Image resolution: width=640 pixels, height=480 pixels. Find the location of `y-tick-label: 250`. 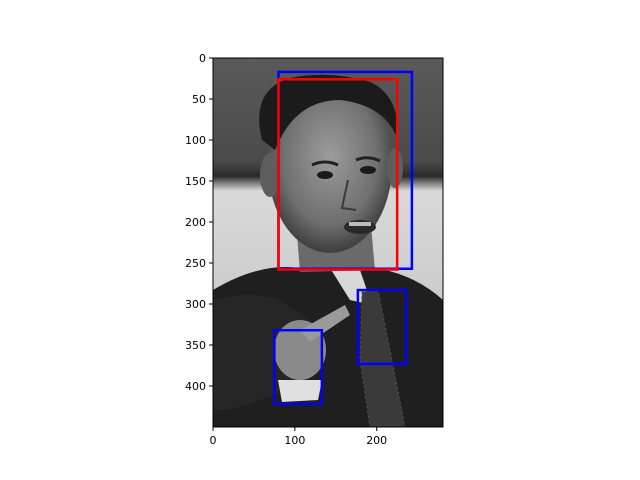

y-tick-label: 250 is located at coordinates (195, 263).